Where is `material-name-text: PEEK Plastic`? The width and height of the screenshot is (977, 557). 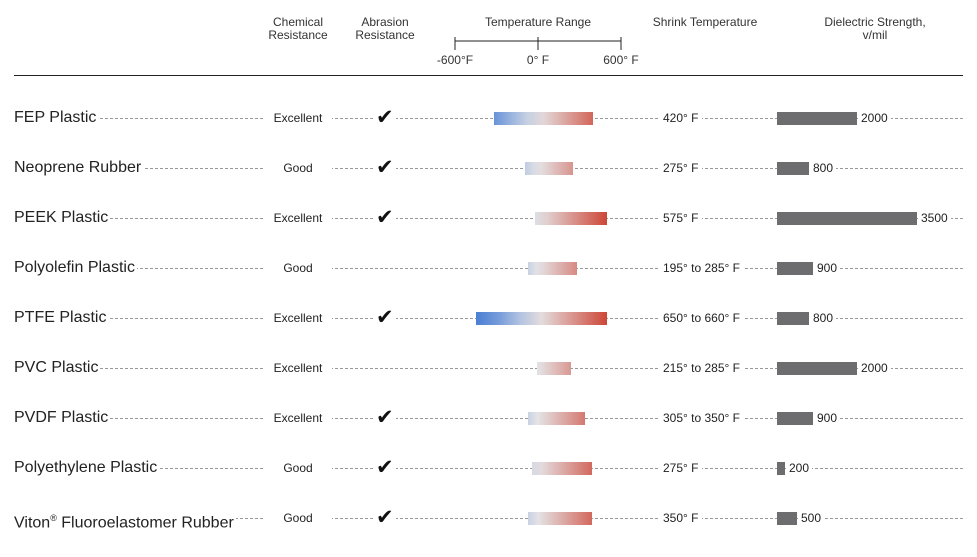
material-name-text: PEEK Plastic is located at coordinates (61, 217).